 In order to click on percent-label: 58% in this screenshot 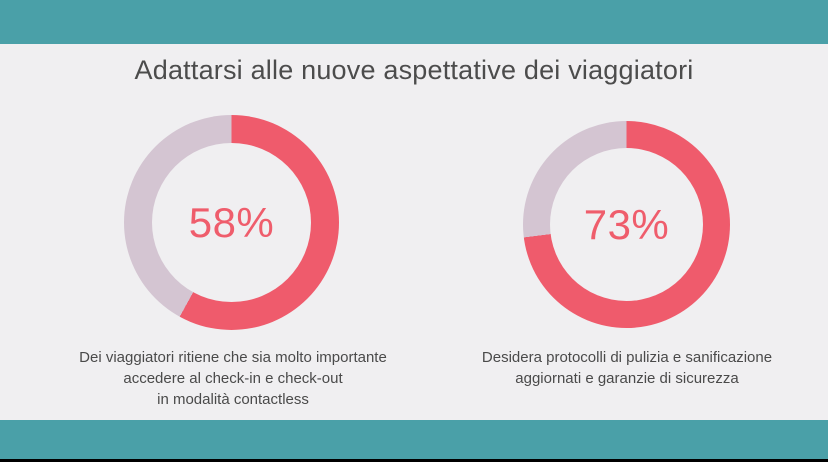, I will do `click(231, 222)`.